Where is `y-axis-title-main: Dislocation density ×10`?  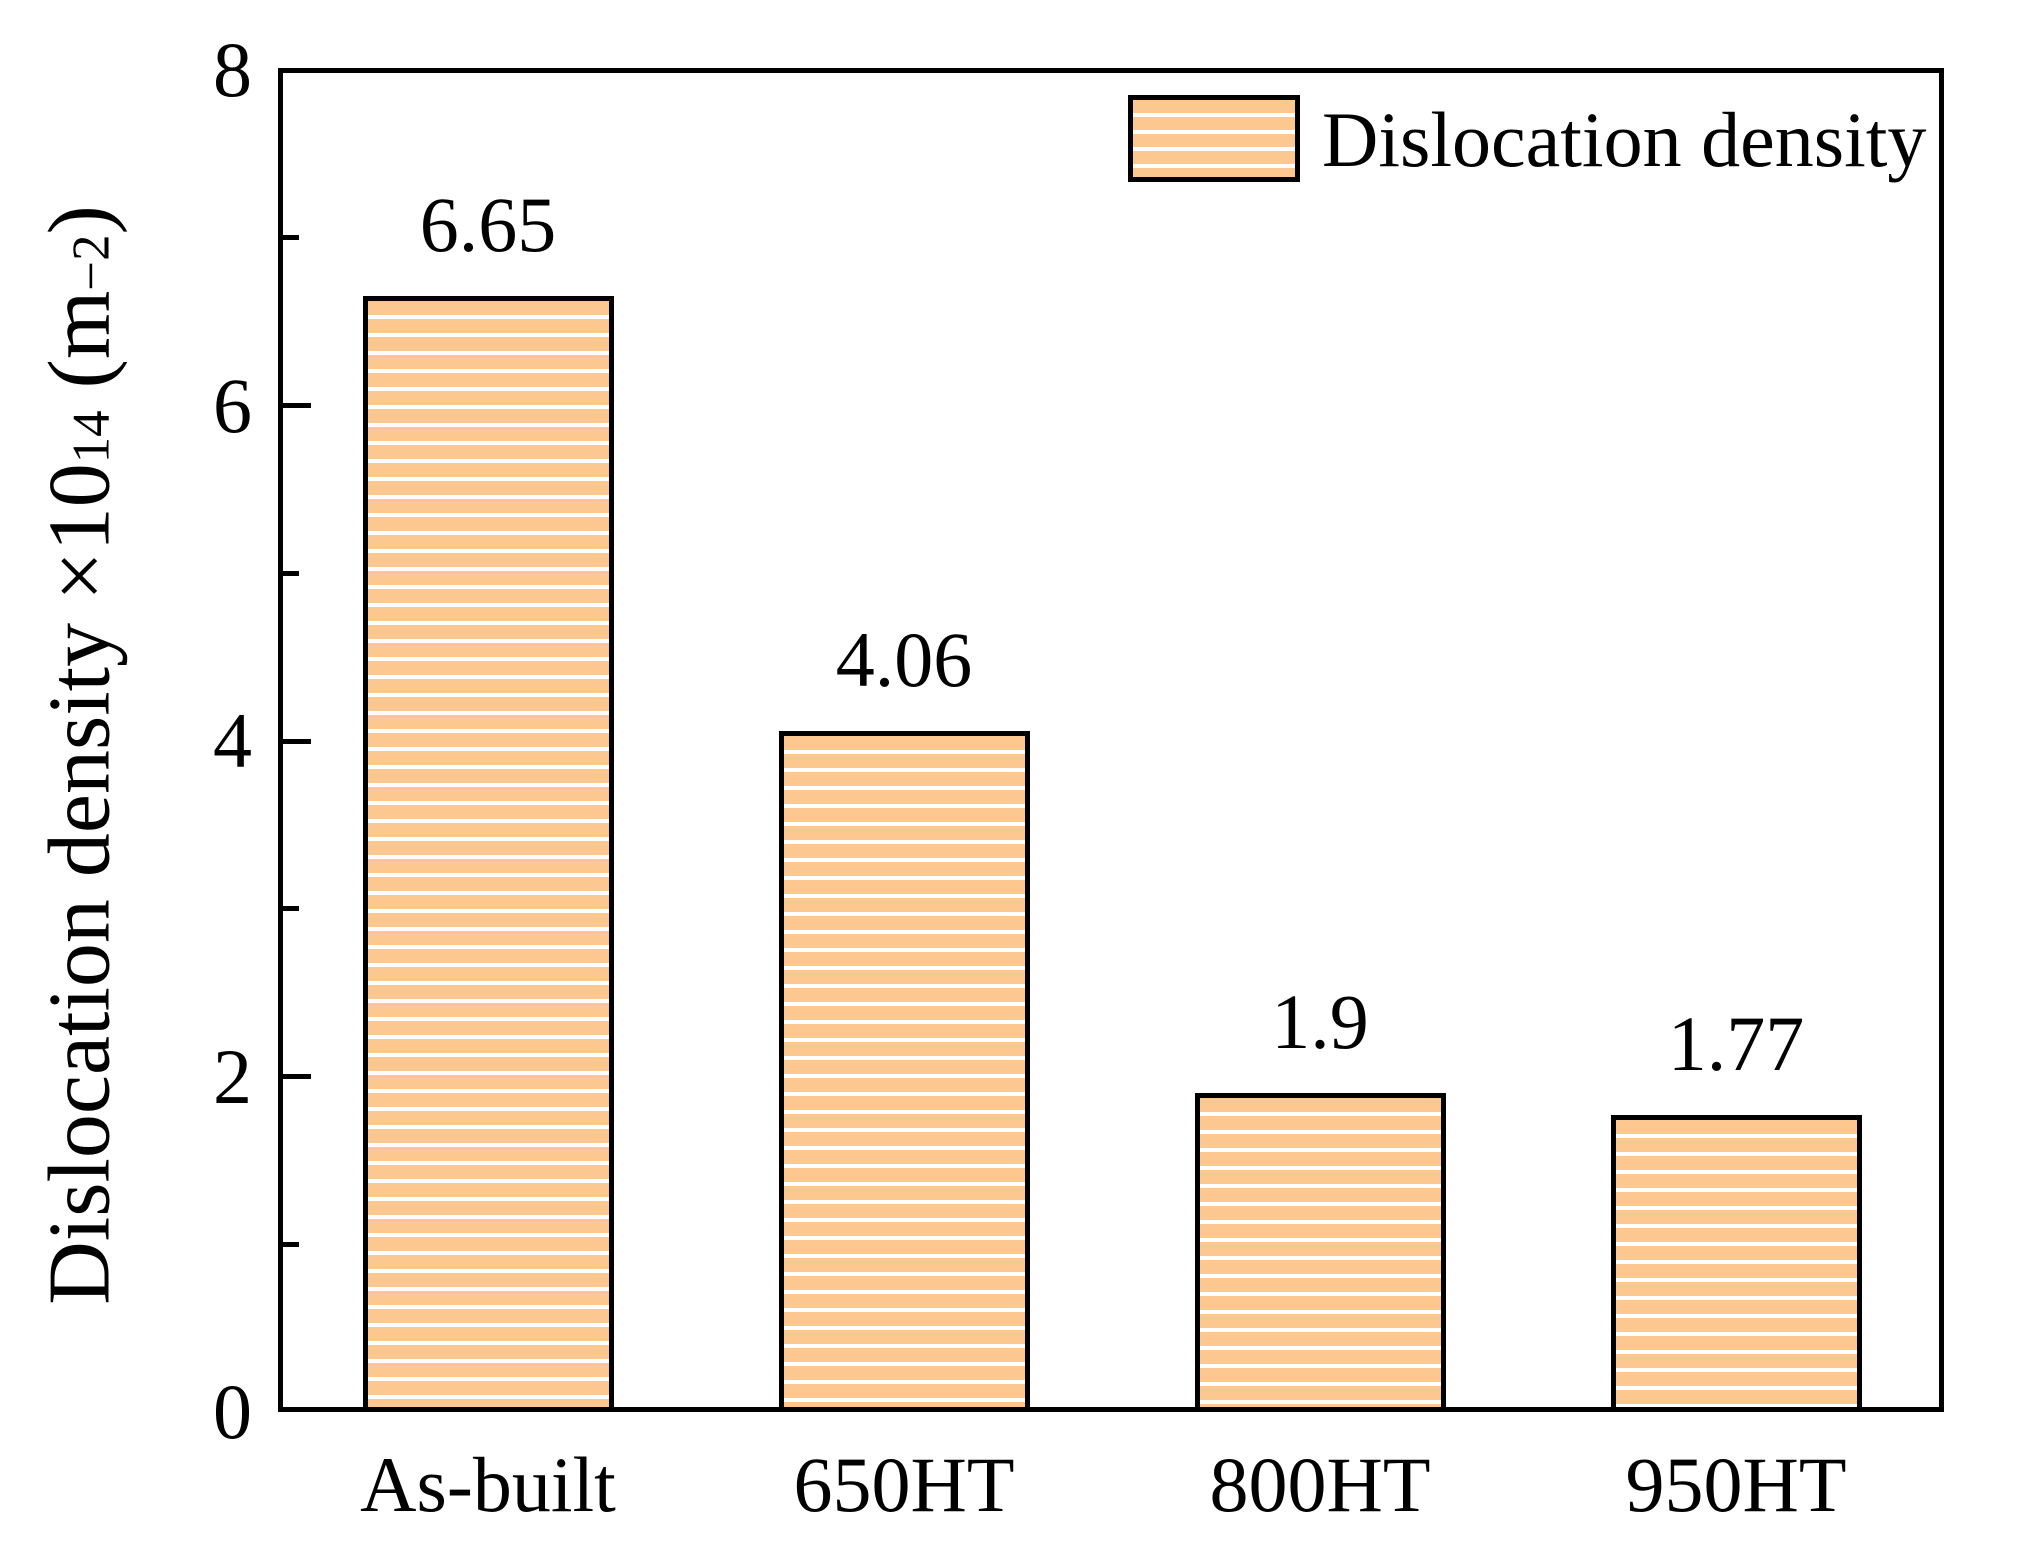 y-axis-title-main: Dislocation density ×10 is located at coordinates (80, 884).